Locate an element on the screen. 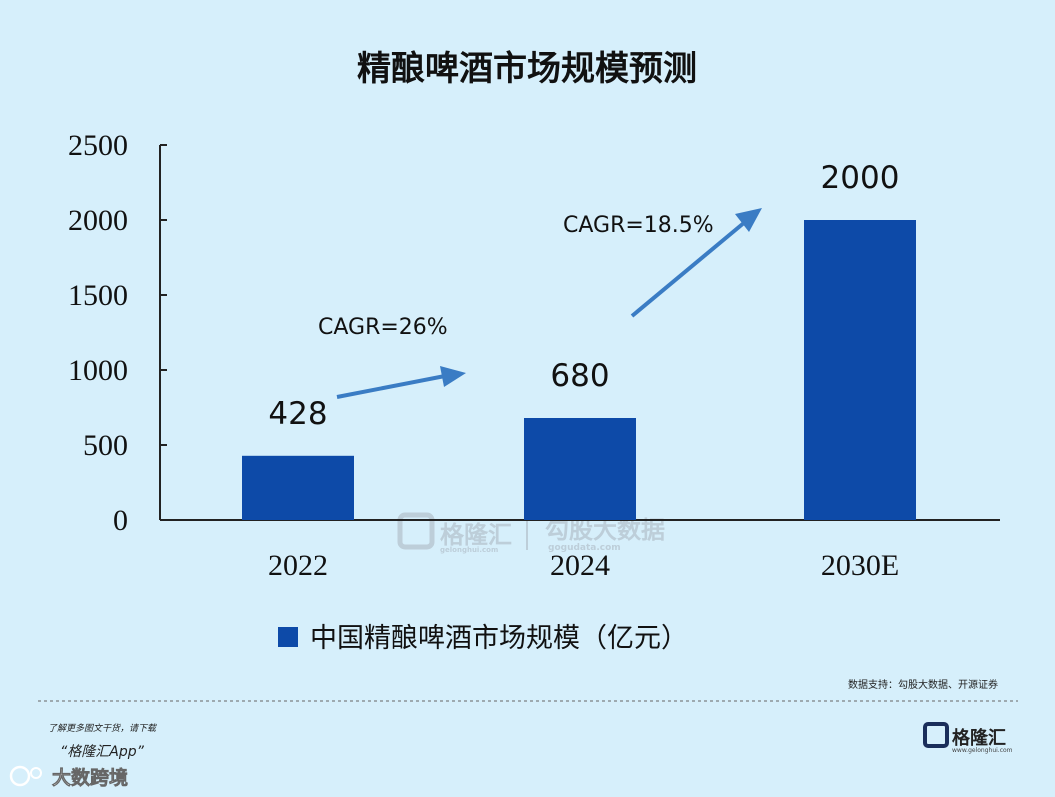 This screenshot has height=797, width=1055. footer-logo: 格隆汇 www.gelonghui.com is located at coordinates (968, 738).